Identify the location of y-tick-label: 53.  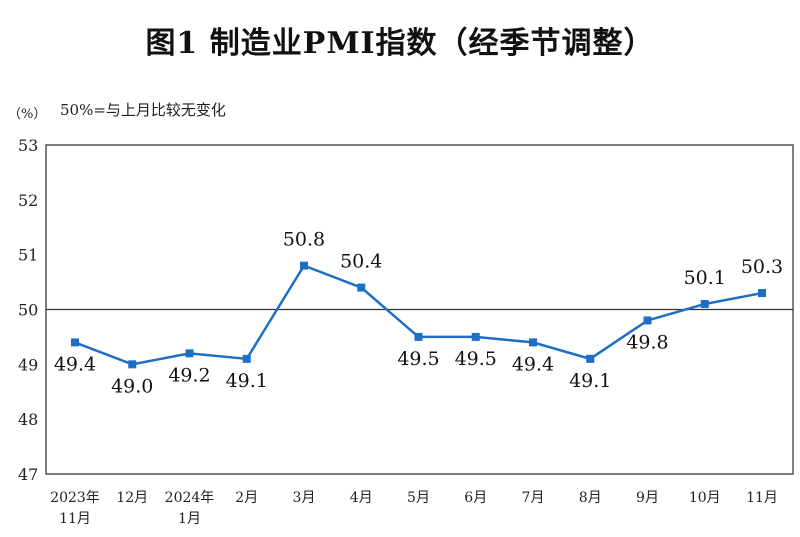
(28, 145).